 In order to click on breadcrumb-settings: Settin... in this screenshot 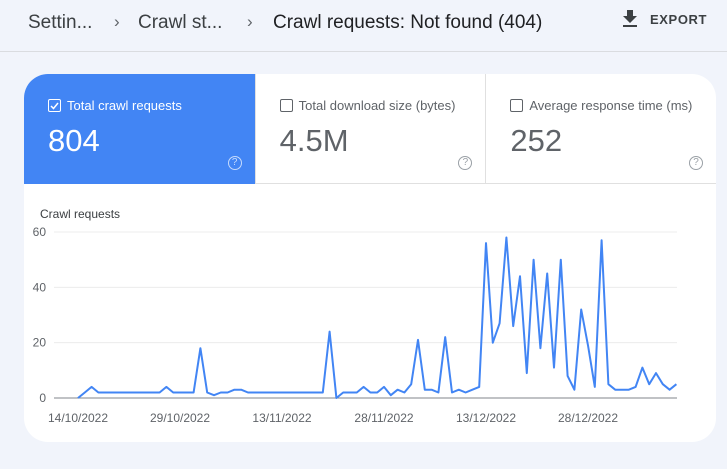, I will do `click(60, 22)`.